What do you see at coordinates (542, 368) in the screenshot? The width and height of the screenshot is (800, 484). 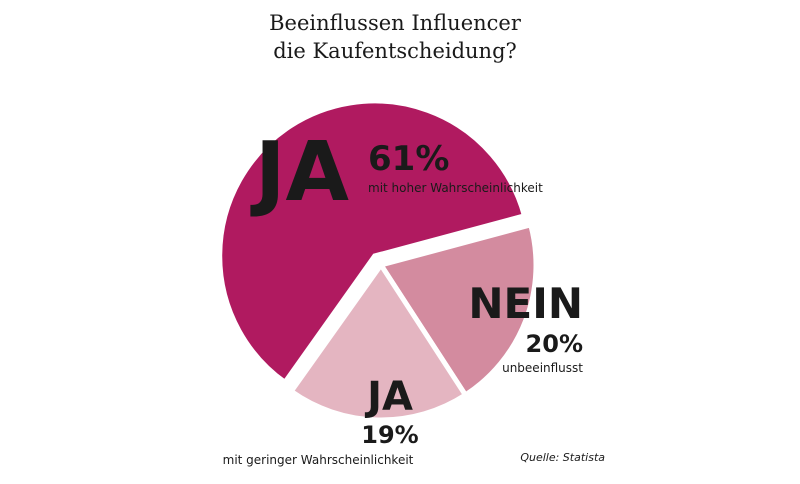 I see `description-label: unbeeinflusst` at bounding box center [542, 368].